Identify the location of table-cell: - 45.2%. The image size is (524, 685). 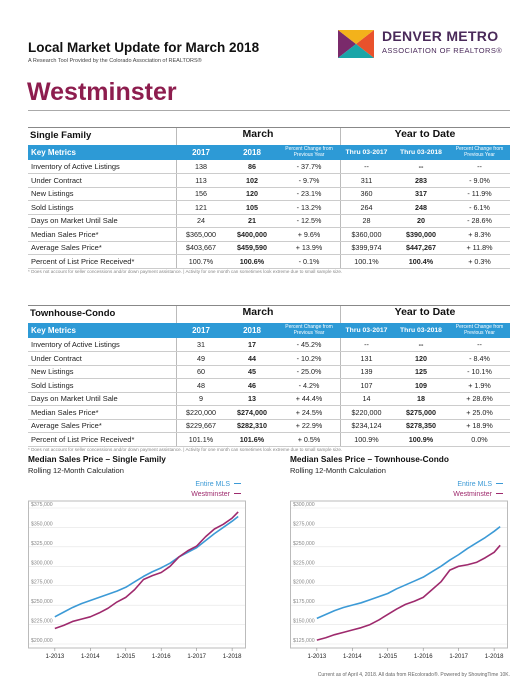
(309, 344).